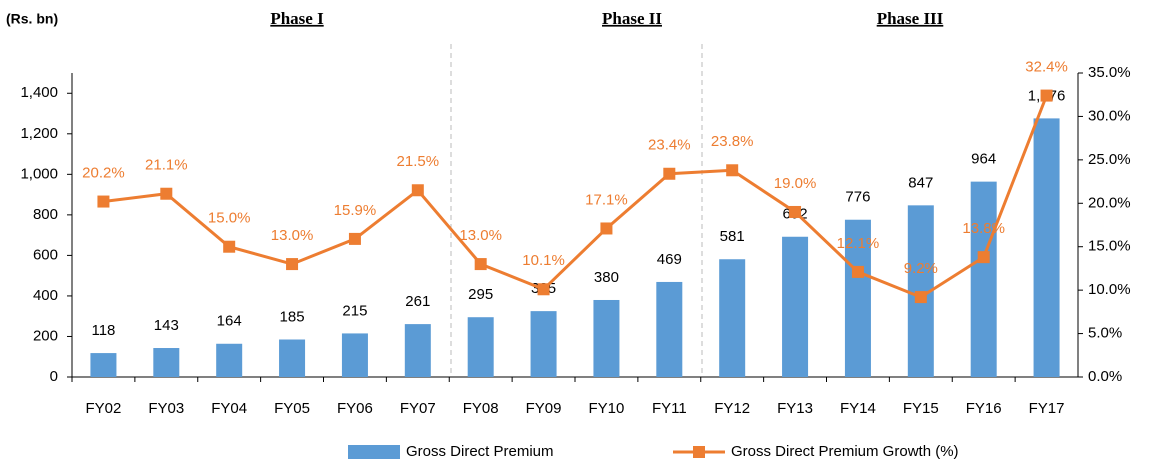 Image resolution: width=1165 pixels, height=463 pixels. What do you see at coordinates (669, 145) in the screenshot?
I see `line-value-label: 23.4%` at bounding box center [669, 145].